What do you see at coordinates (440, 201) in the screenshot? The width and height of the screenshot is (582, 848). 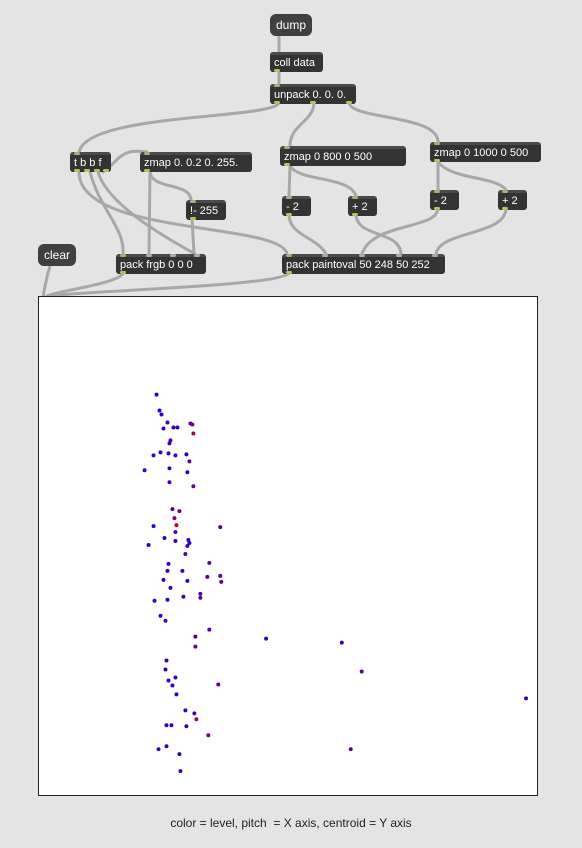 I see `minus-y-label: - 2` at bounding box center [440, 201].